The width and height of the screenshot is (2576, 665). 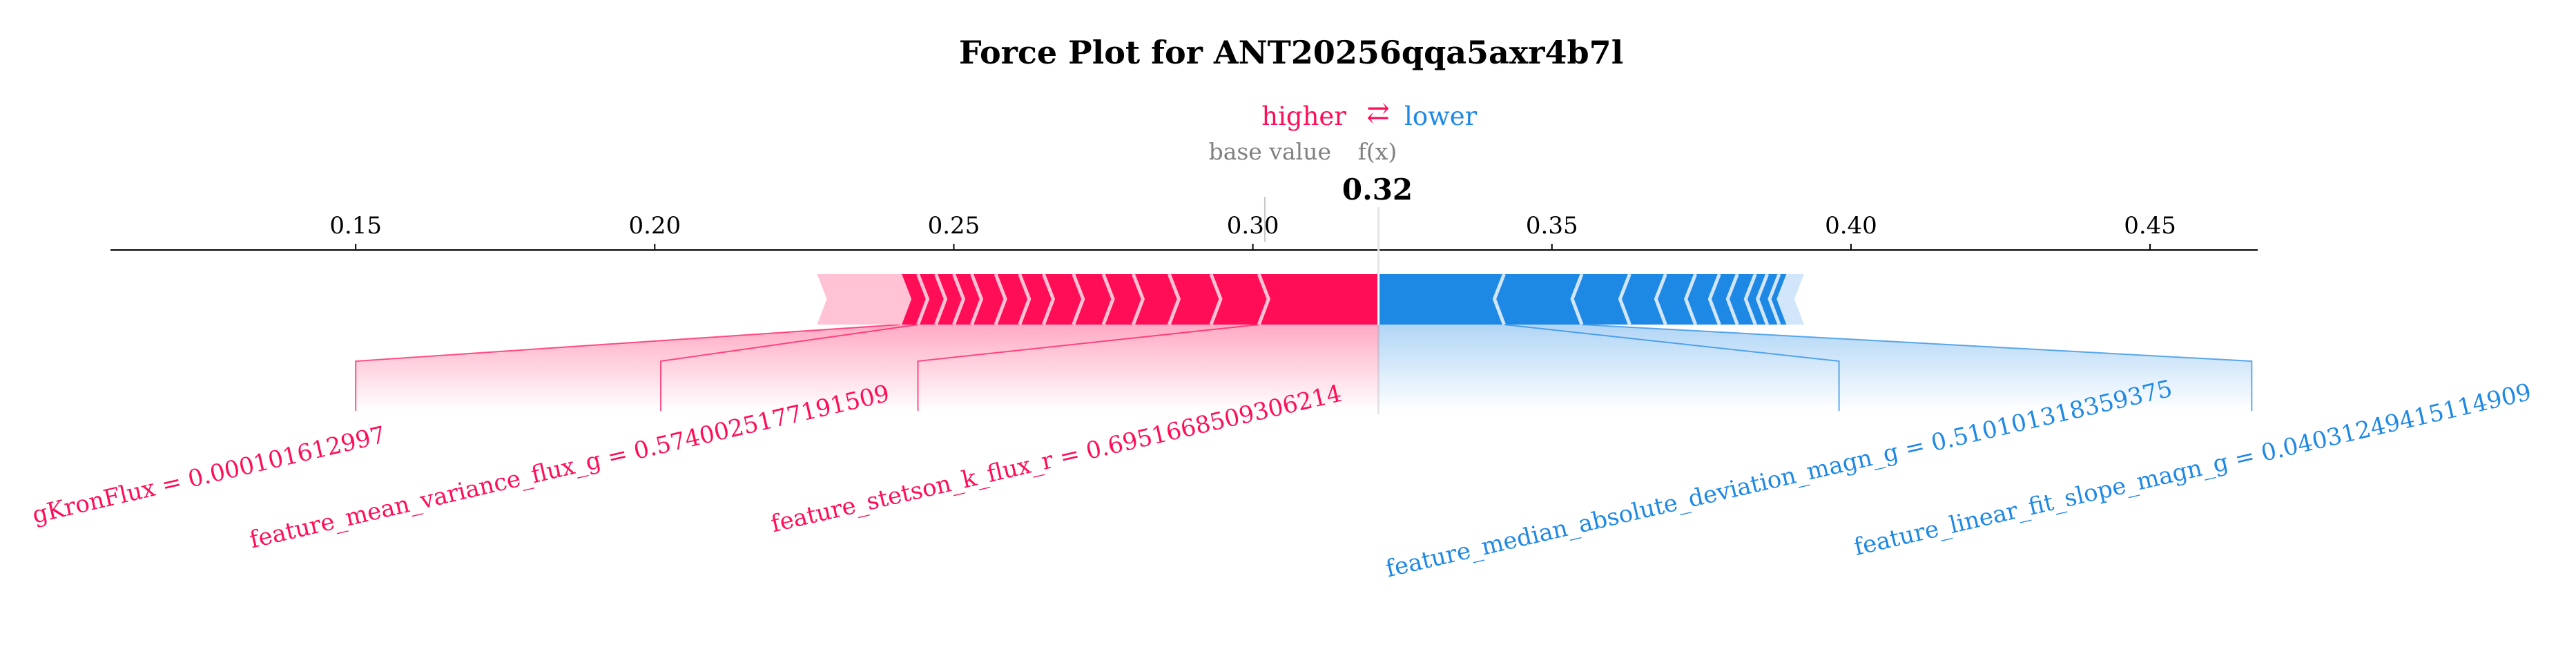 I want to click on legend-lower-label: lower, so click(x=1441, y=116).